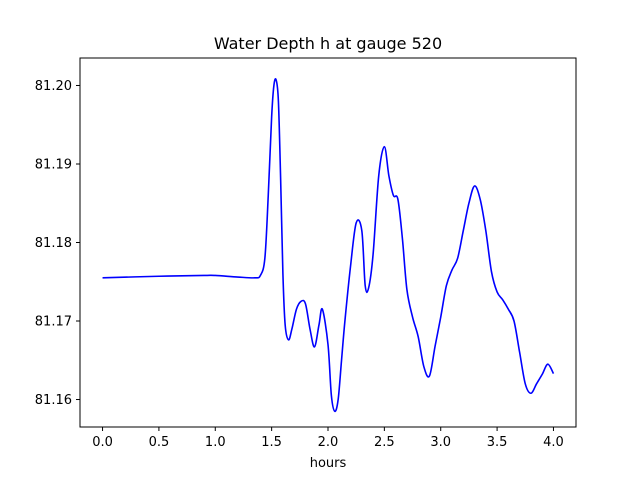  I want to click on y-tick-label: 81.19, so click(53, 164).